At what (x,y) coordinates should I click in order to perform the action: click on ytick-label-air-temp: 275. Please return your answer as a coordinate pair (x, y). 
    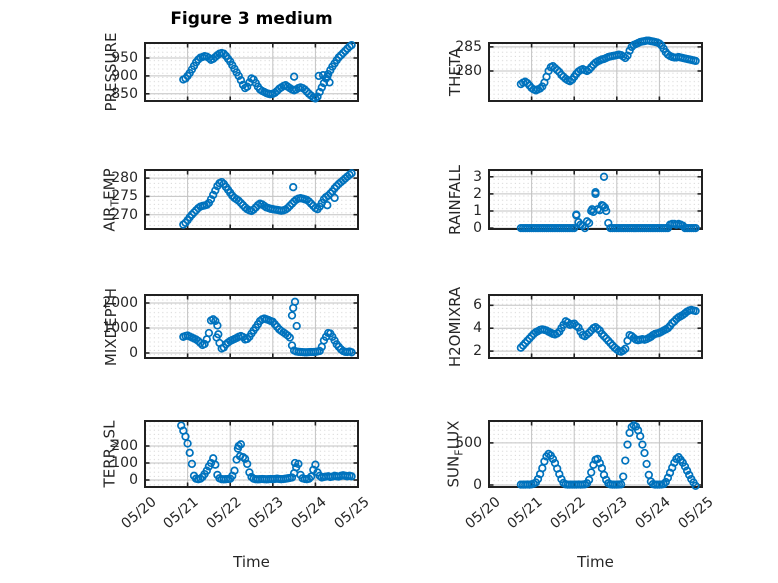
    Looking at the image, I should click on (124, 196).